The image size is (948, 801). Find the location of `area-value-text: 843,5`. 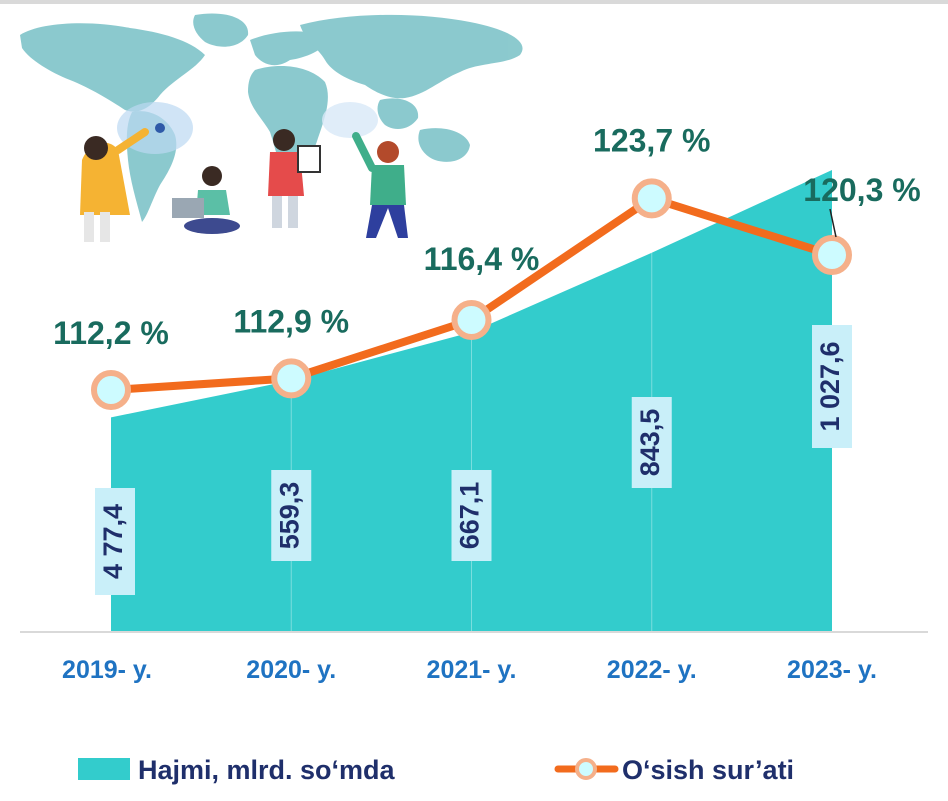

area-value-text: 843,5 is located at coordinates (650, 443).